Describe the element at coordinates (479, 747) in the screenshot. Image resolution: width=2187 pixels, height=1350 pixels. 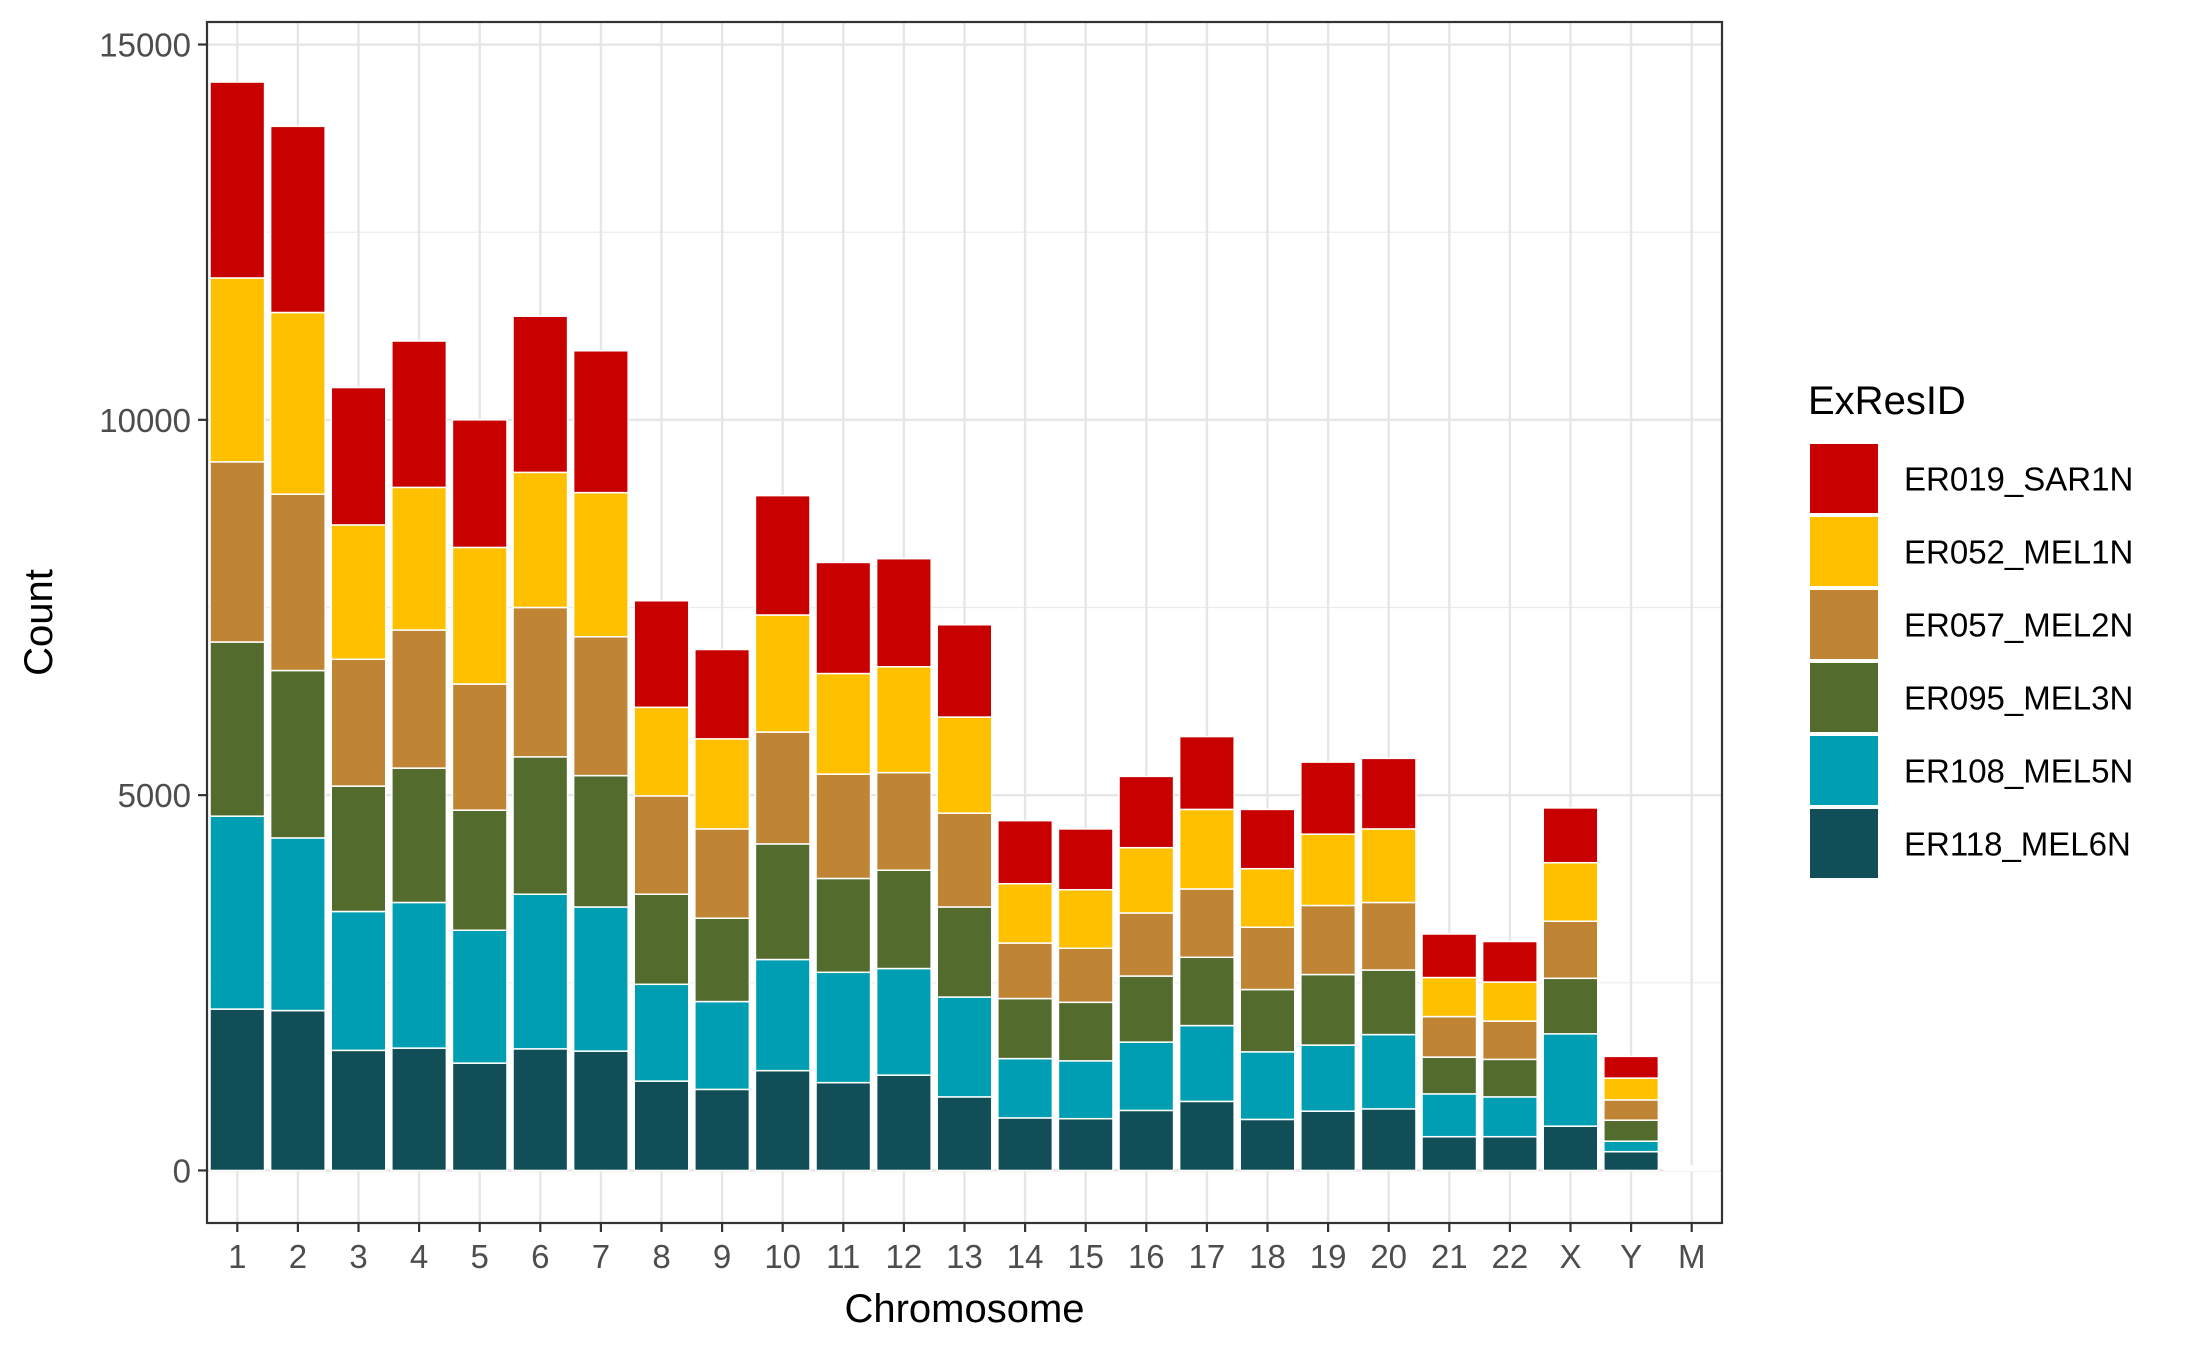
I see `bar-segment-chr-5-er057-mel2n` at that location.